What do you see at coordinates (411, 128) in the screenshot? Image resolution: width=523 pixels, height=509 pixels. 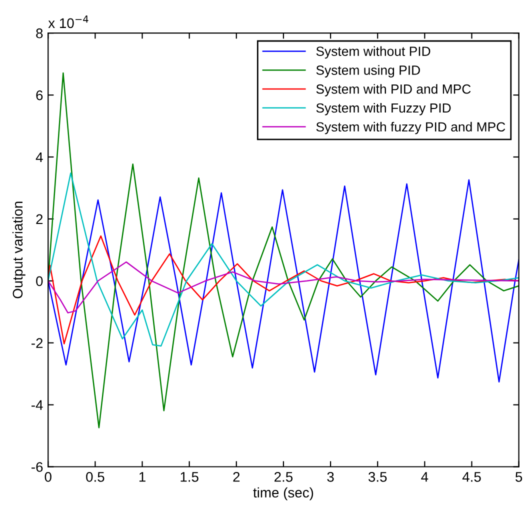 I see `legend-label: System with fuzzy PID and MPC` at bounding box center [411, 128].